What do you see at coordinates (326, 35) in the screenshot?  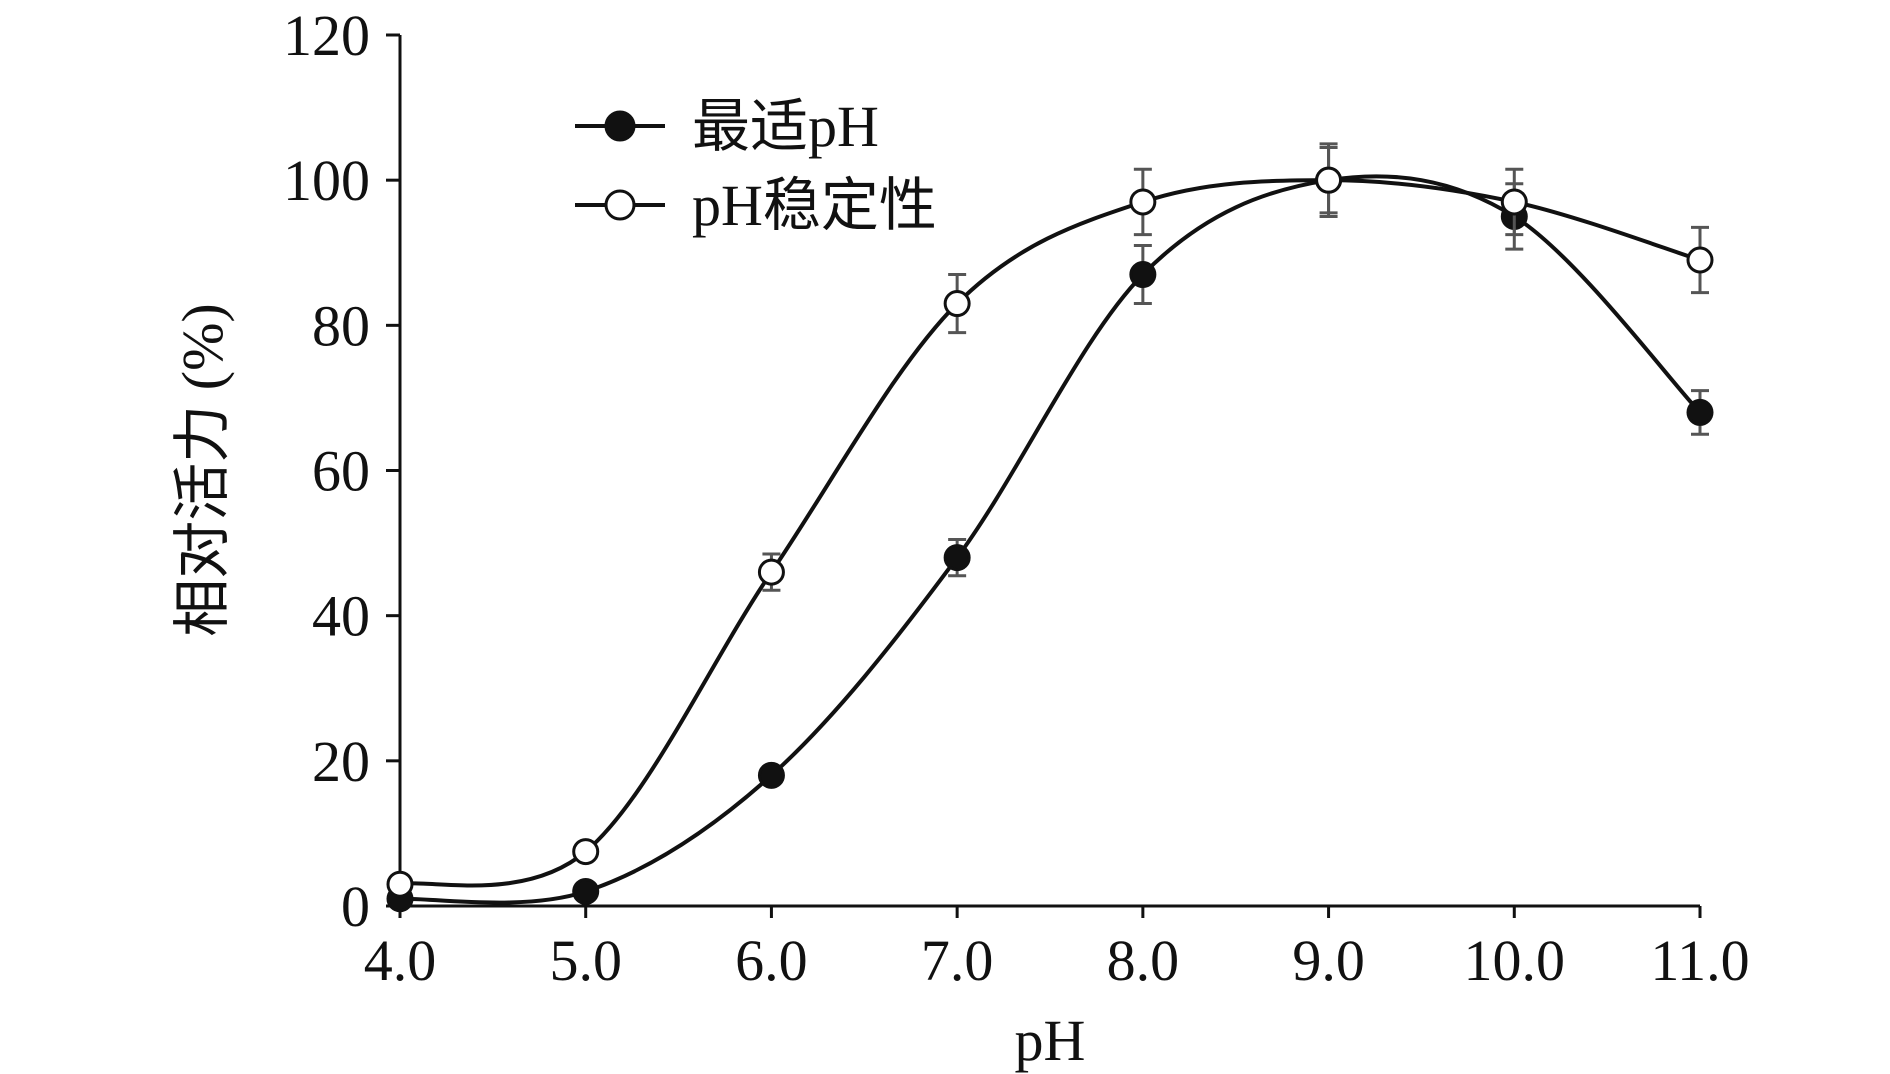 I see `y-tick-label: 120` at bounding box center [326, 35].